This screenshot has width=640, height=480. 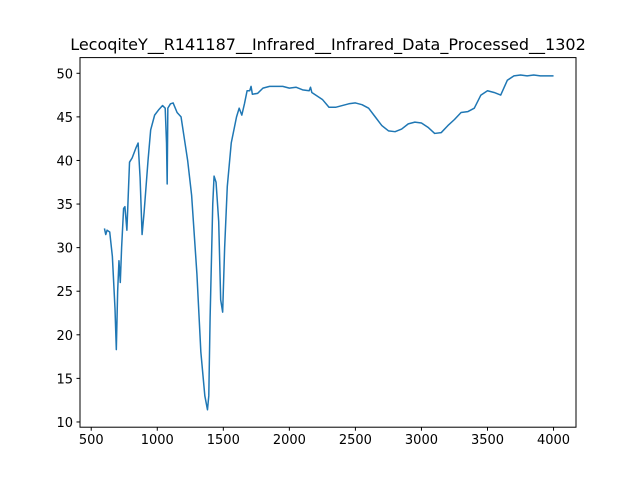 I want to click on x-tick-label: 4000, so click(x=553, y=440).